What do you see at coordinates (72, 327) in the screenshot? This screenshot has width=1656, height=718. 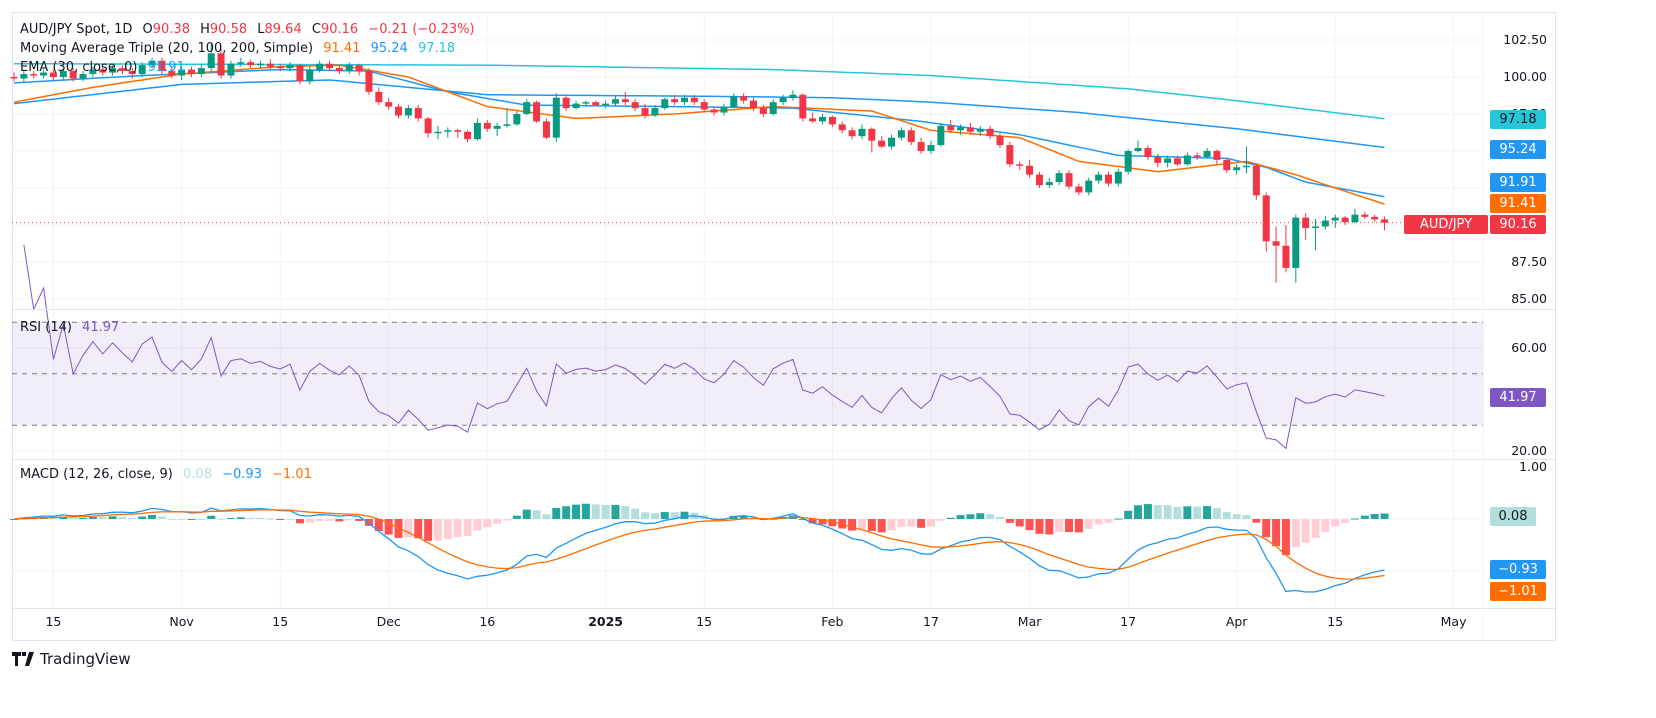 I see `rsi-legend: RSI (14) 41.97` at bounding box center [72, 327].